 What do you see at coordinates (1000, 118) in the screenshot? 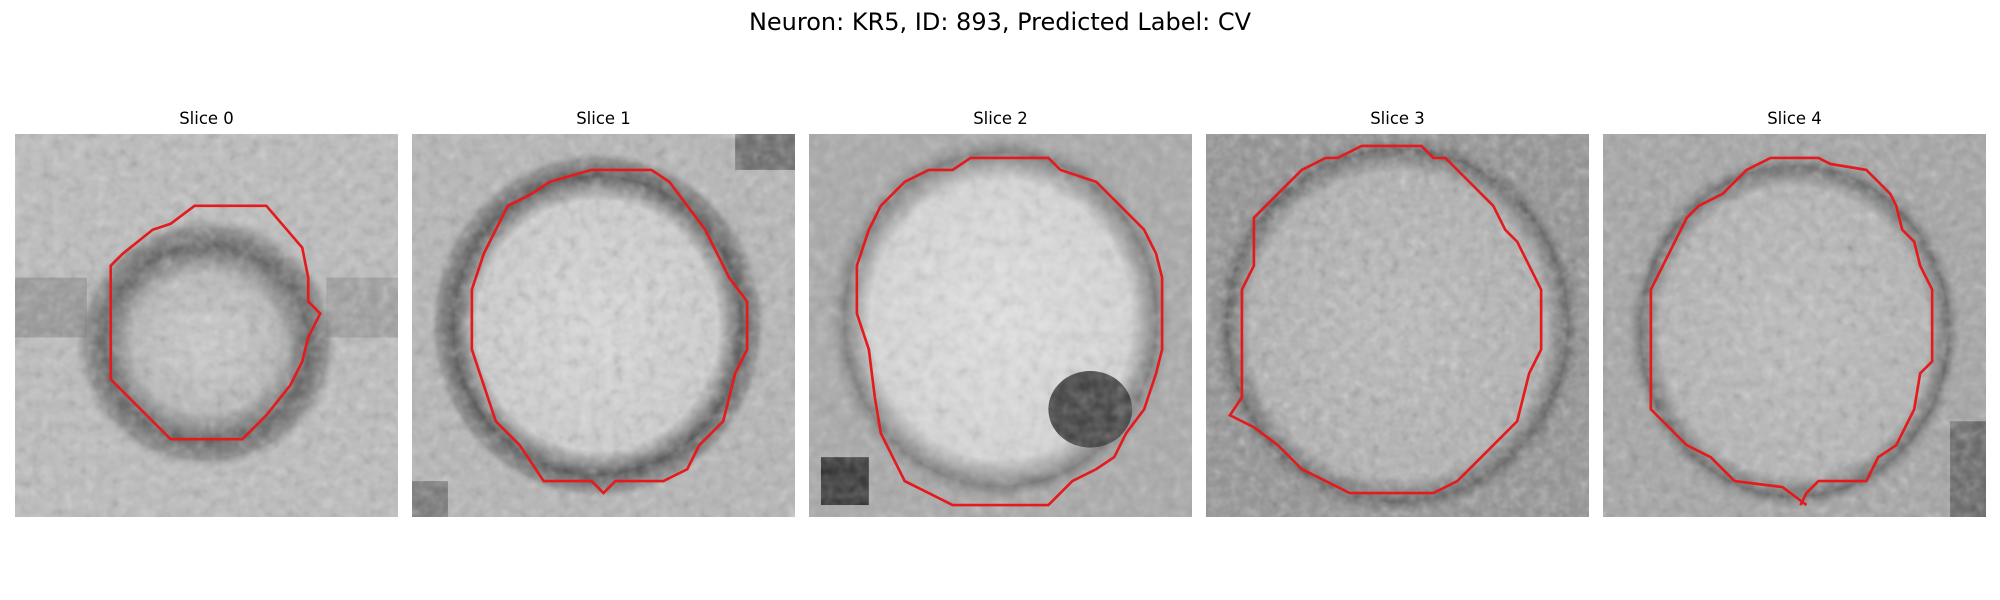
I see `slice-2-title: Slice 2` at bounding box center [1000, 118].